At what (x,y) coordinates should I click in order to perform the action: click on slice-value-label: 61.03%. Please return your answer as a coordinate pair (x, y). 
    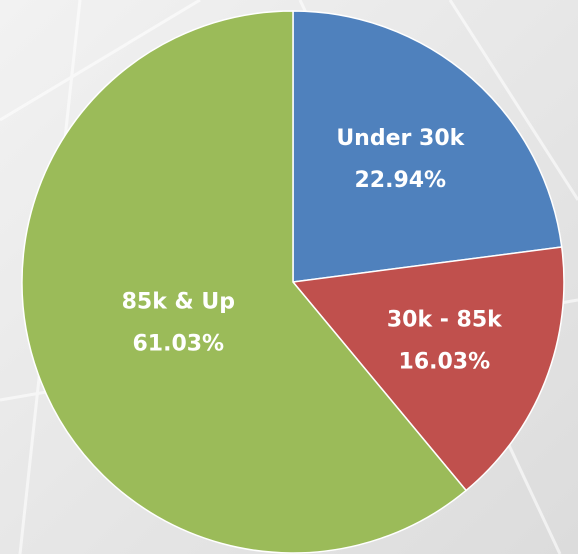
    Looking at the image, I should click on (178, 343).